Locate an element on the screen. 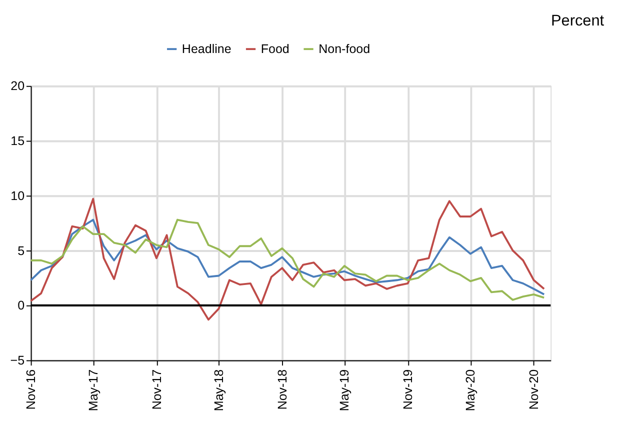 The width and height of the screenshot is (618, 434). y-tick-label: 10 is located at coordinates (17, 195).